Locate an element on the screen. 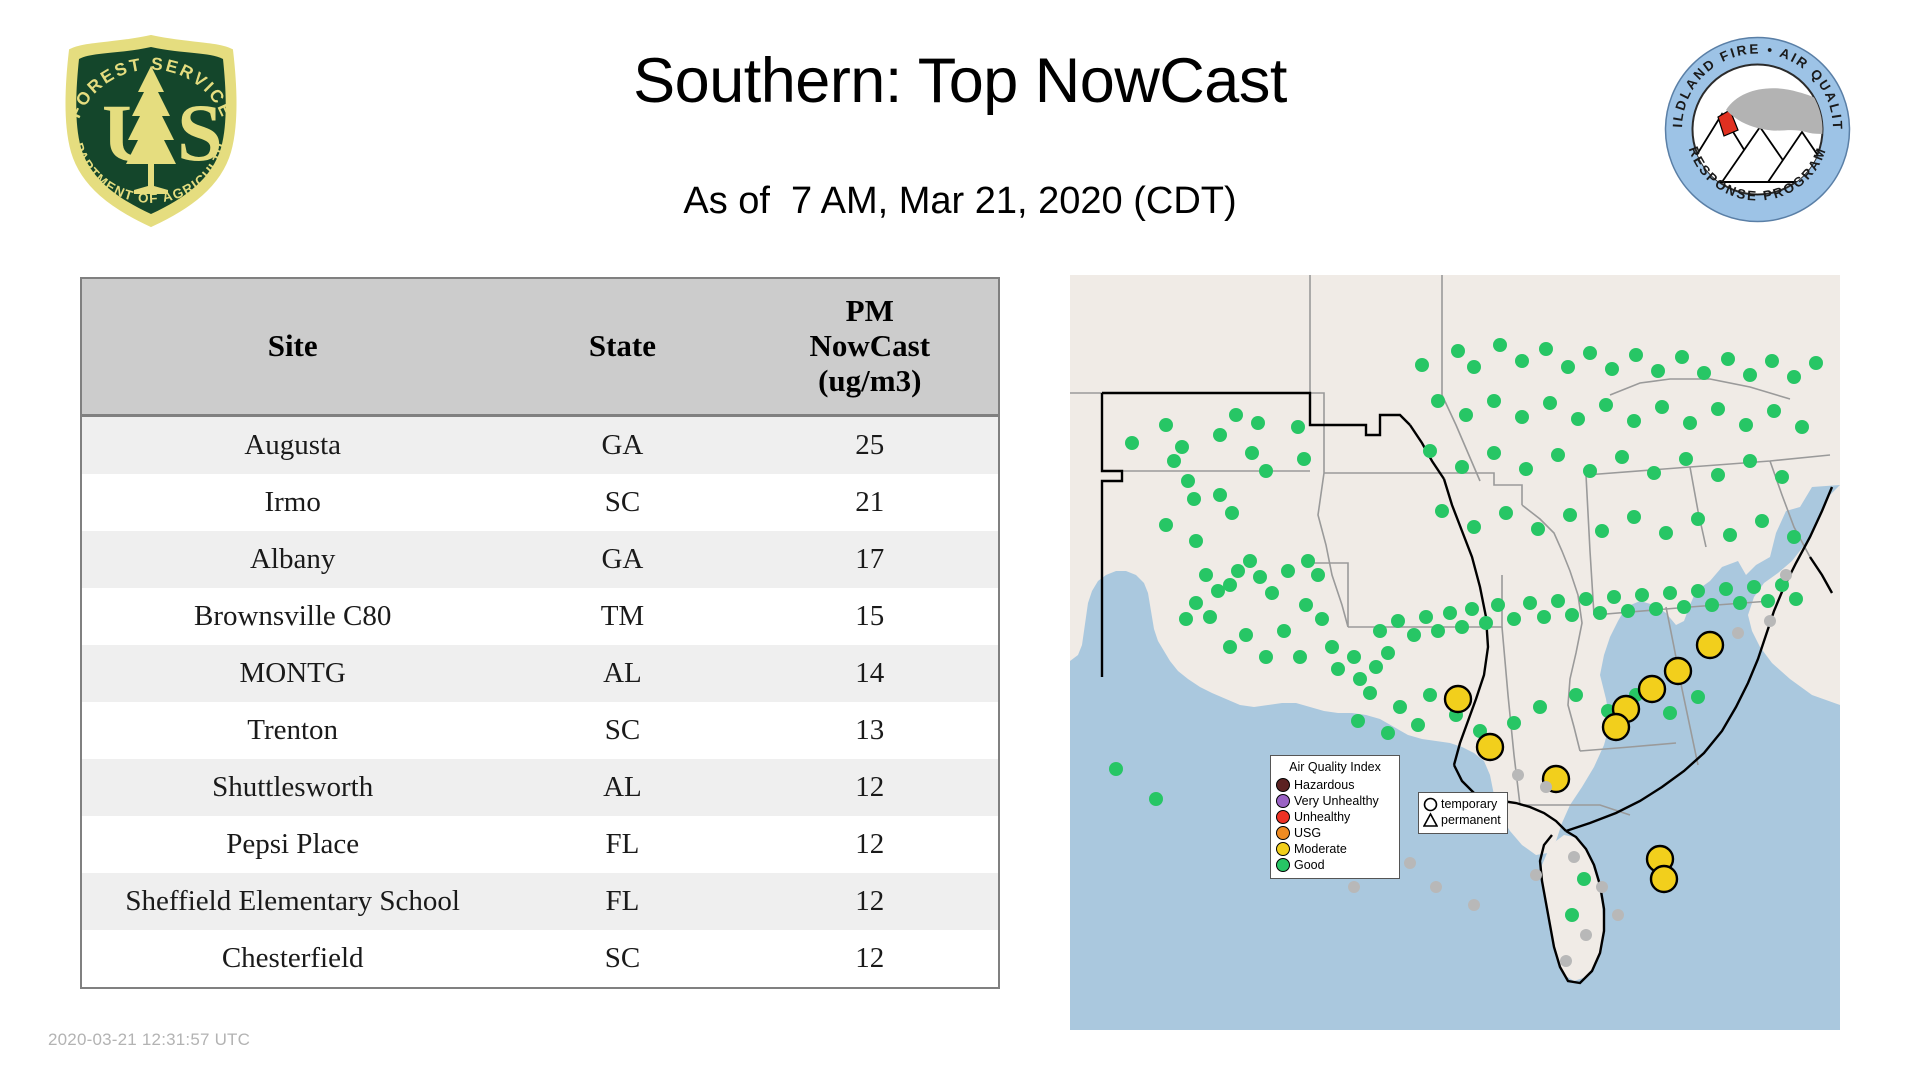 This screenshot has width=1920, height=1080. legend-item-very-unhealthy: Very Unhealthy is located at coordinates (1335, 801).